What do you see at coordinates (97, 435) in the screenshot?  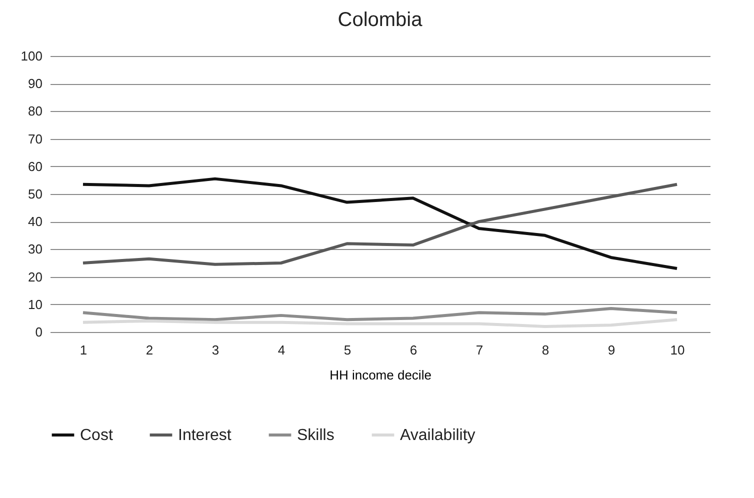 I see `legend-label: Cost` at bounding box center [97, 435].